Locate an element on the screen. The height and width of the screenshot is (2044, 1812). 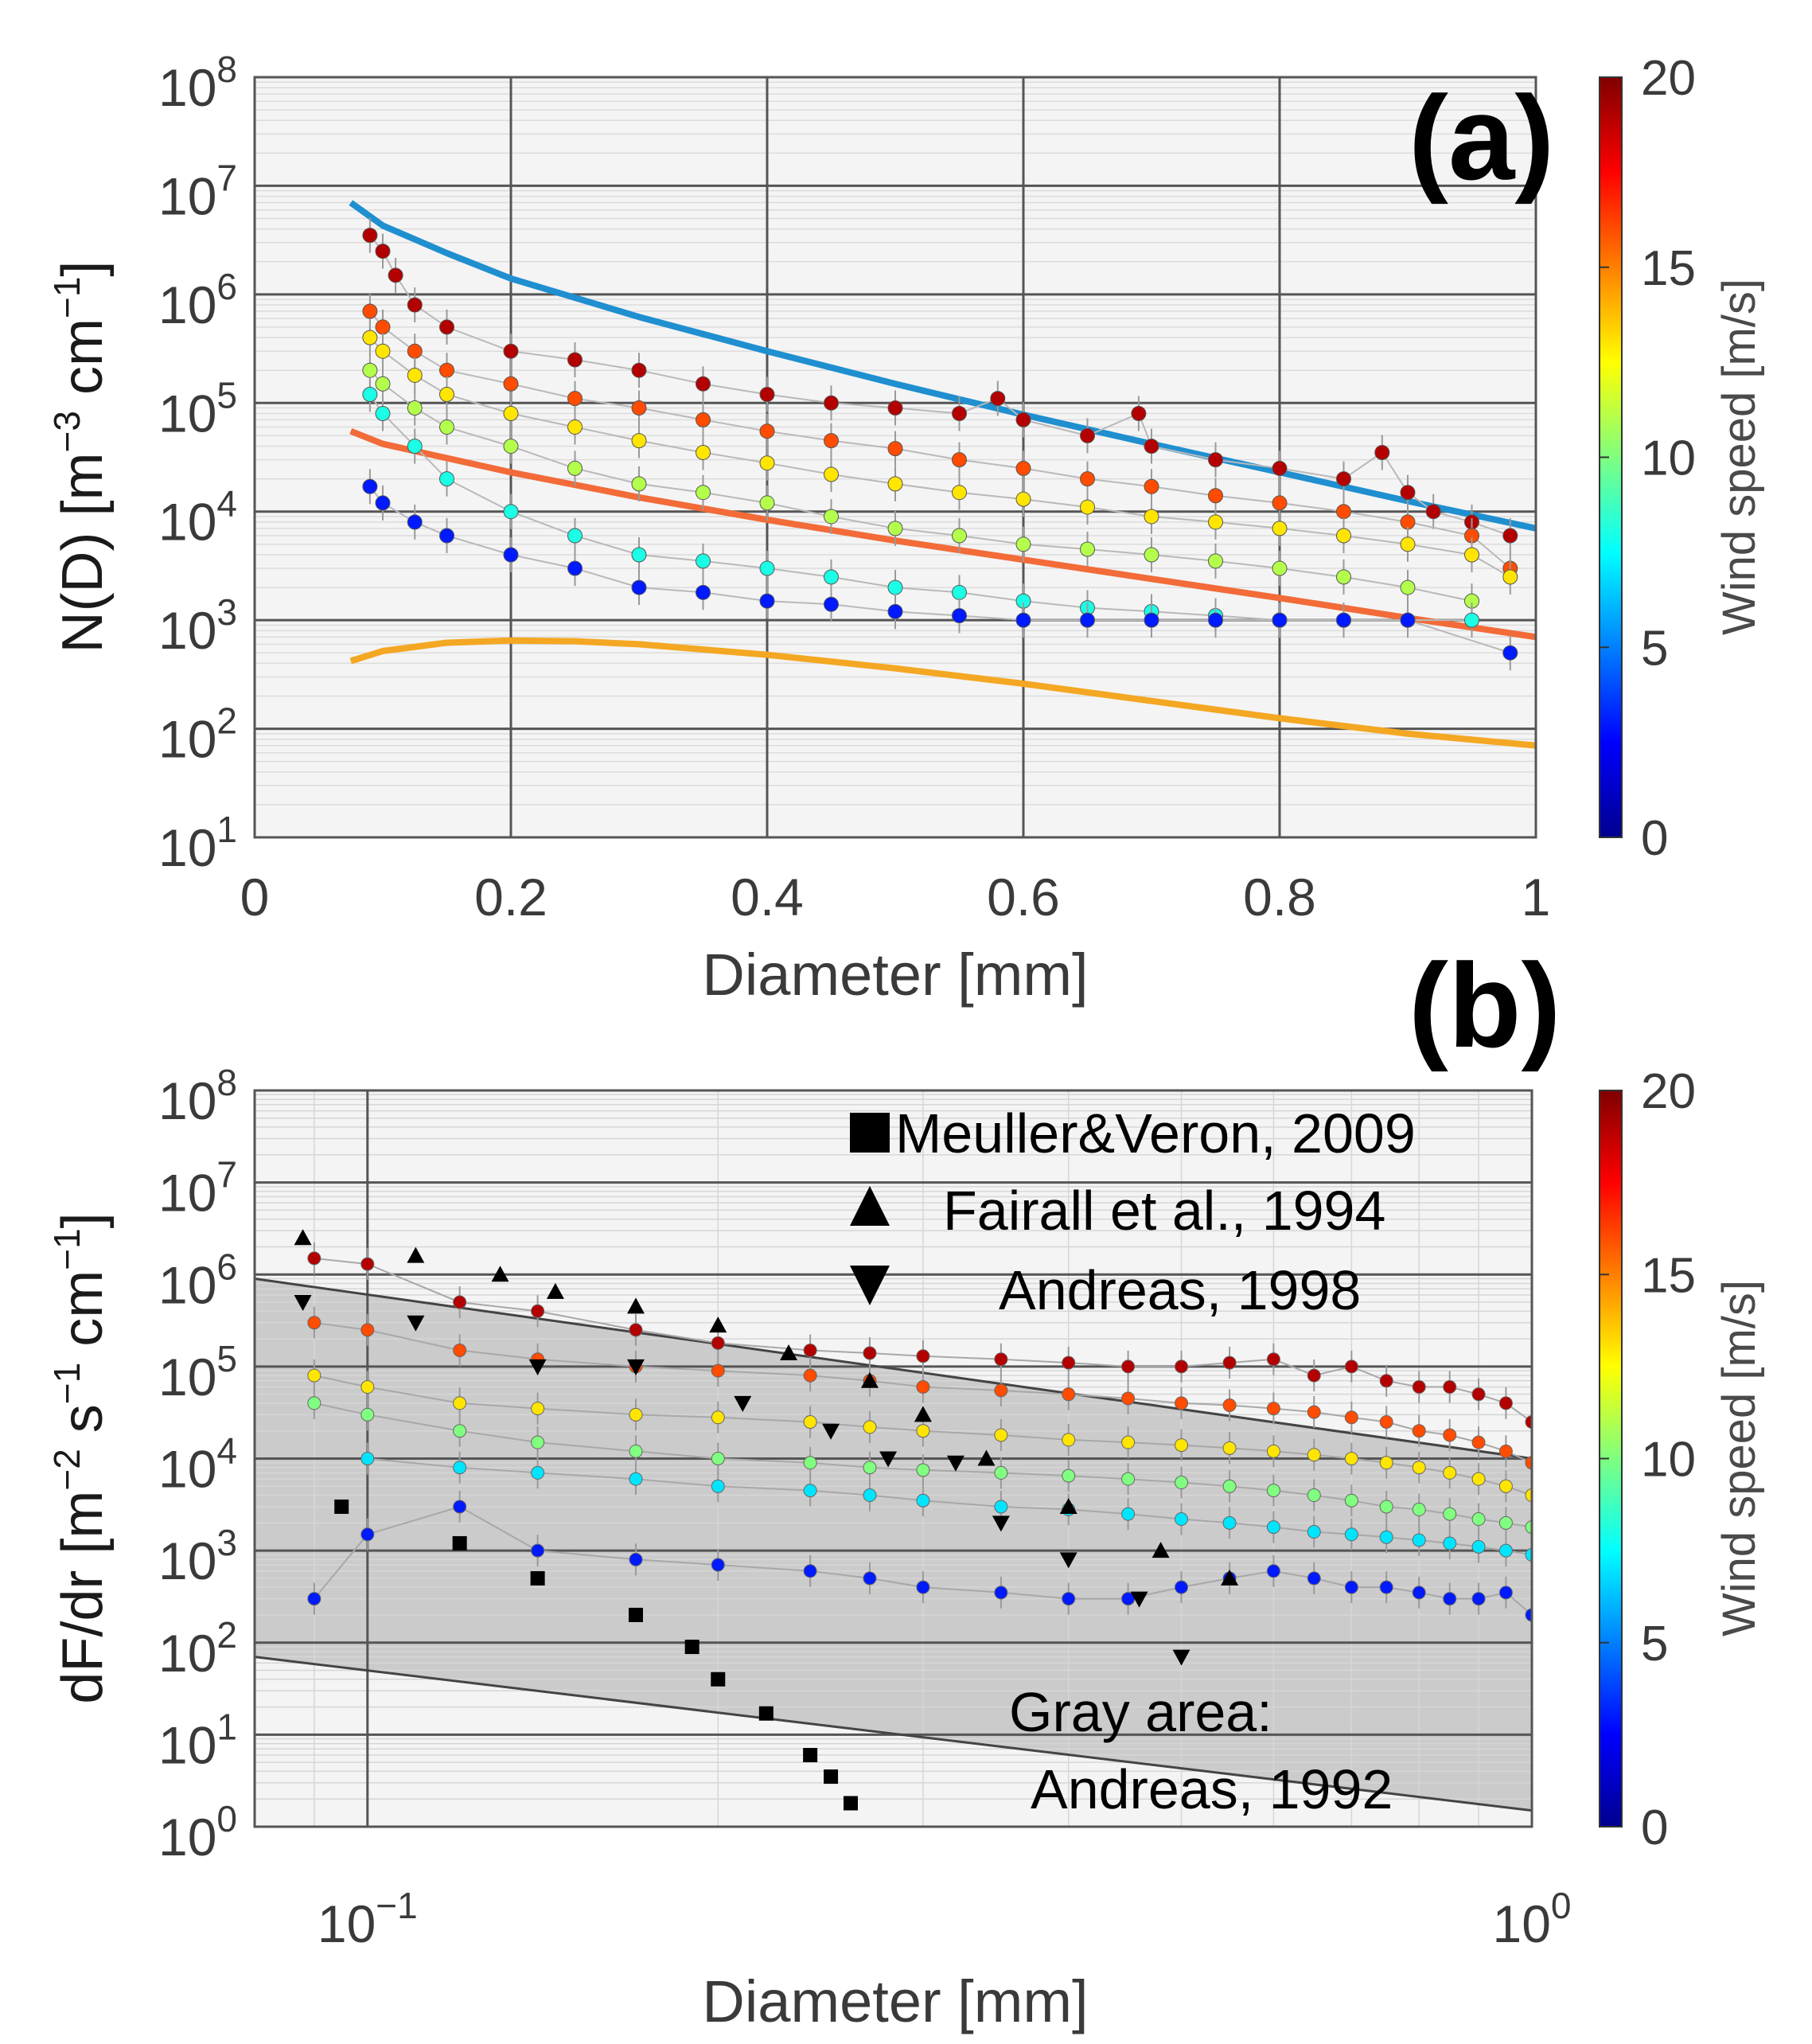
reference-curve is located at coordinates (942, 366).